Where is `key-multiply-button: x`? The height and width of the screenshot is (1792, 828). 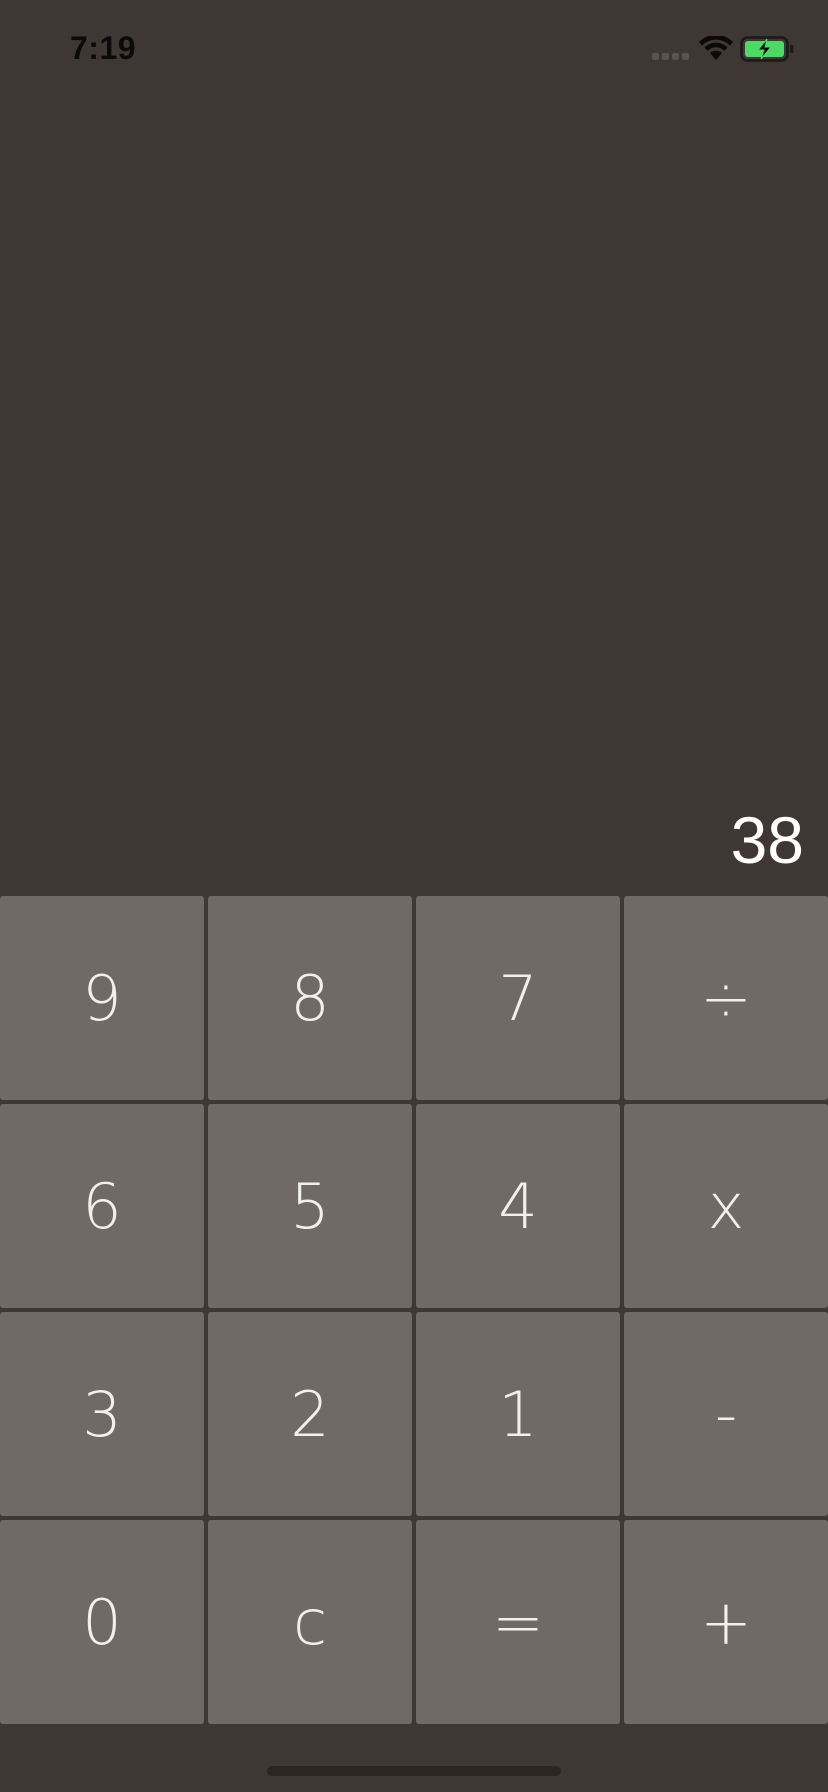 key-multiply-button: x is located at coordinates (726, 1206).